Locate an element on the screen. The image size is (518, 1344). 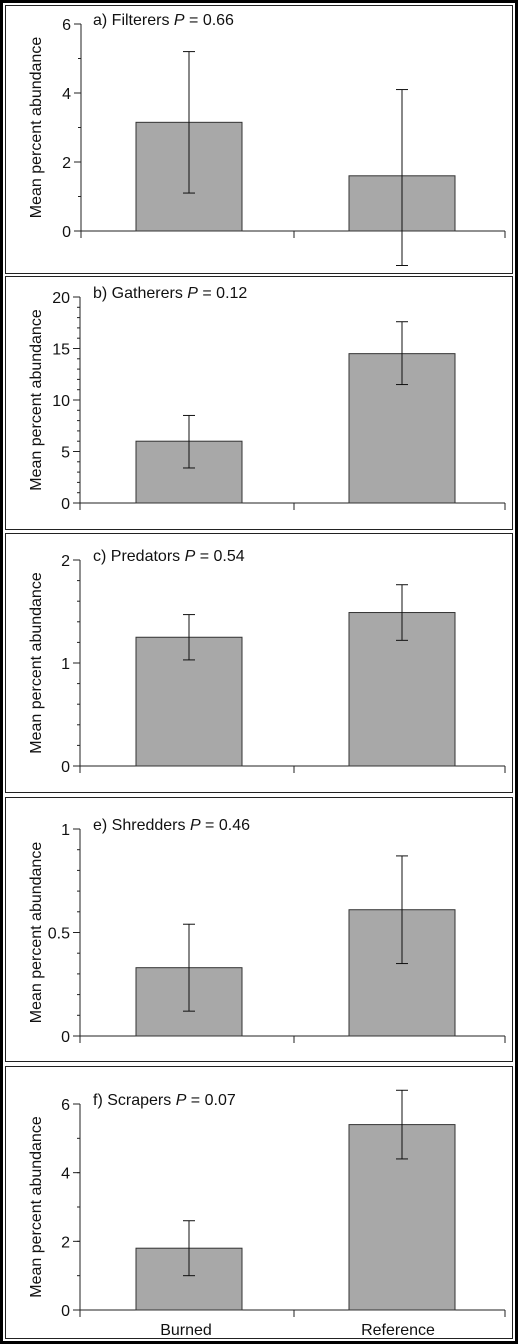
panel-title-text: e) Shredders is located at coordinates (141, 825).